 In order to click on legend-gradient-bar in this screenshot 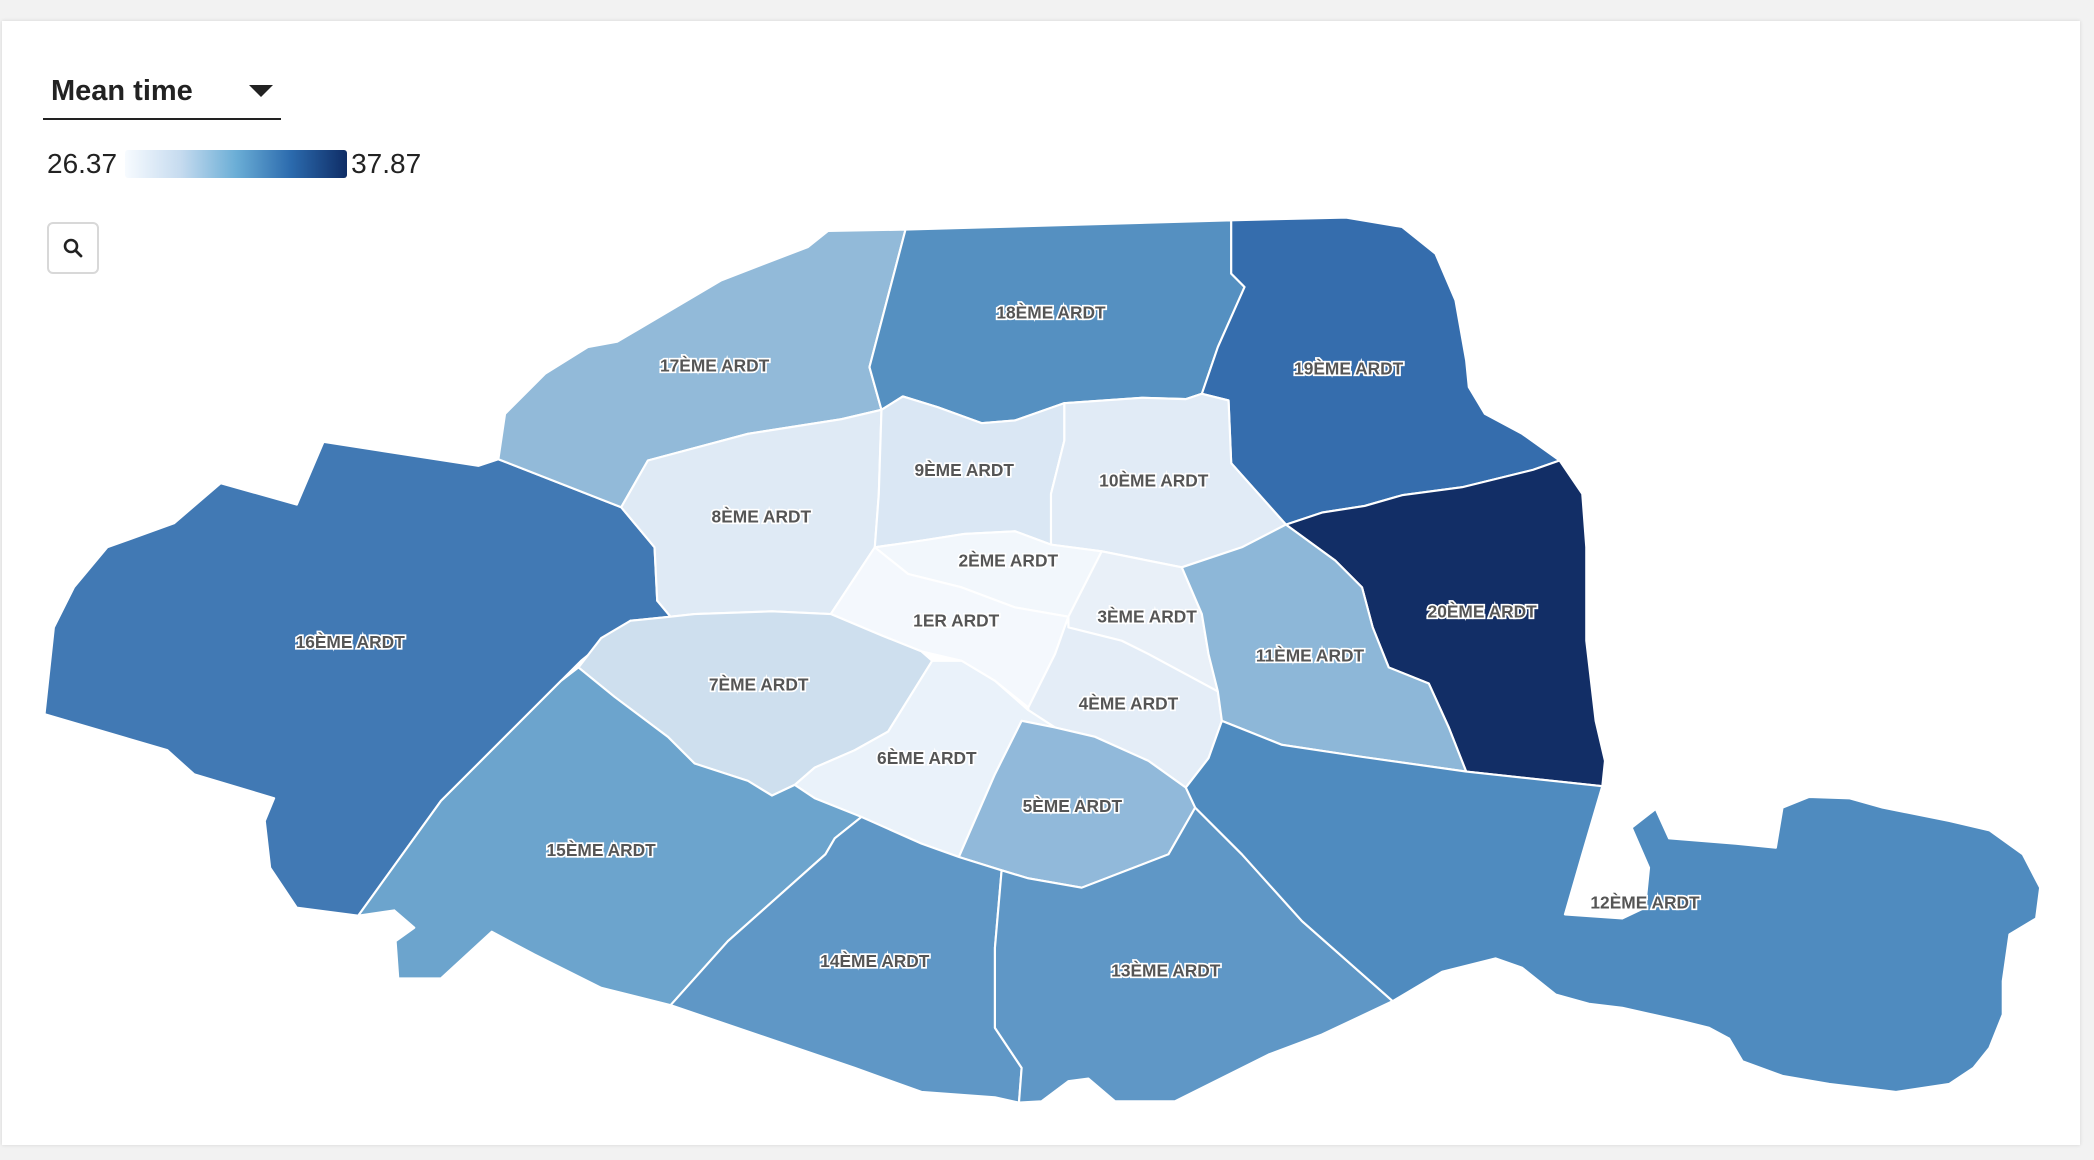, I will do `click(236, 164)`.